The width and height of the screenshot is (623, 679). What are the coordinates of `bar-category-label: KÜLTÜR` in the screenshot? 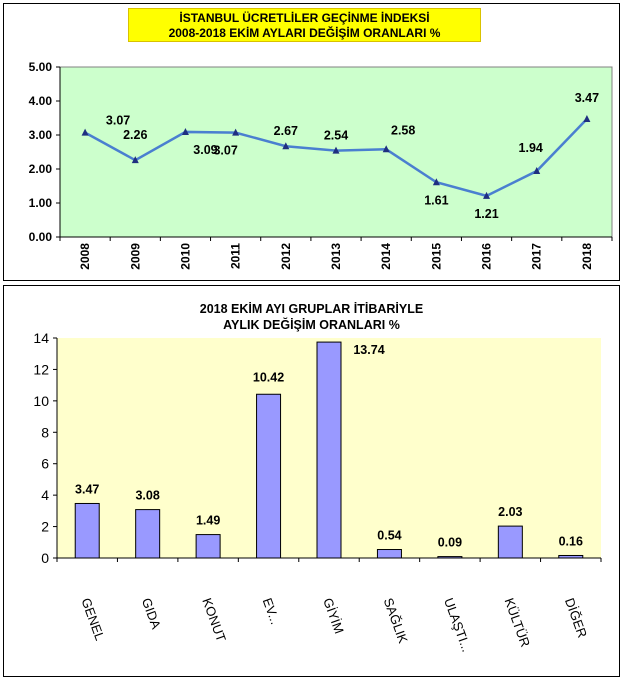 It's located at (518, 622).